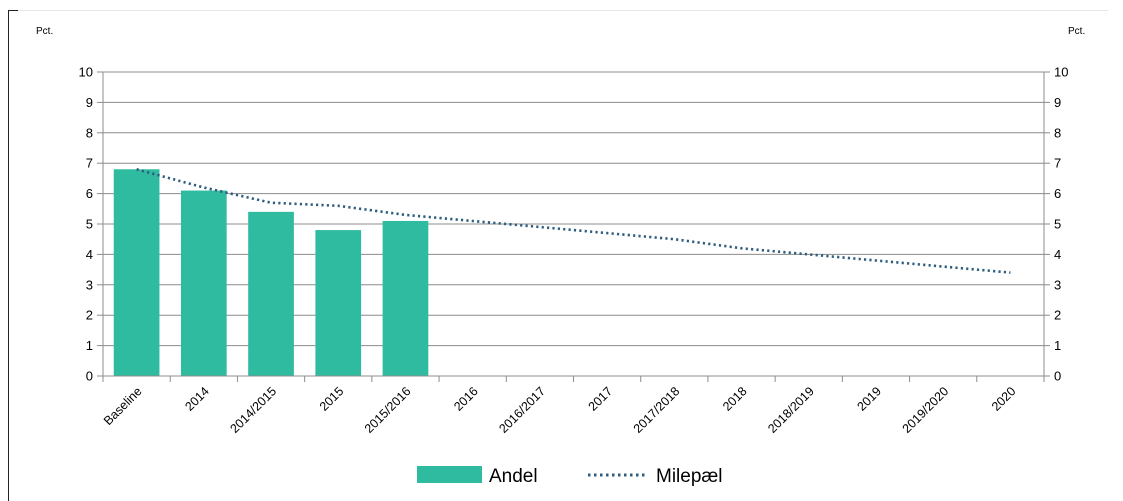 The image size is (1123, 501). I want to click on left-tick-label-6: 6, so click(89, 193).